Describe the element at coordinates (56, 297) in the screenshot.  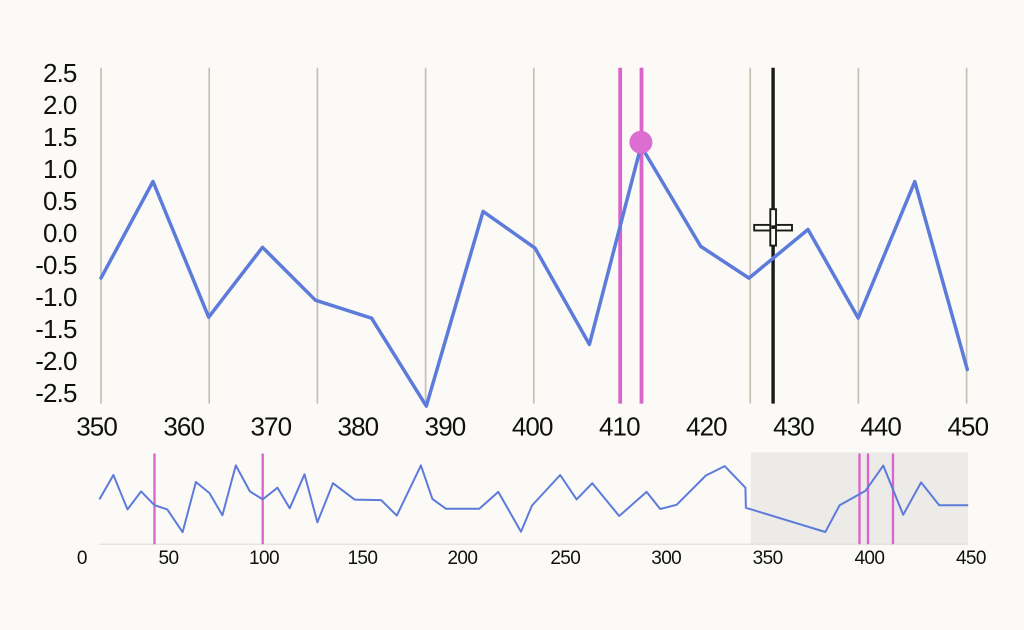
I see `svg-text: -1.0` at that location.